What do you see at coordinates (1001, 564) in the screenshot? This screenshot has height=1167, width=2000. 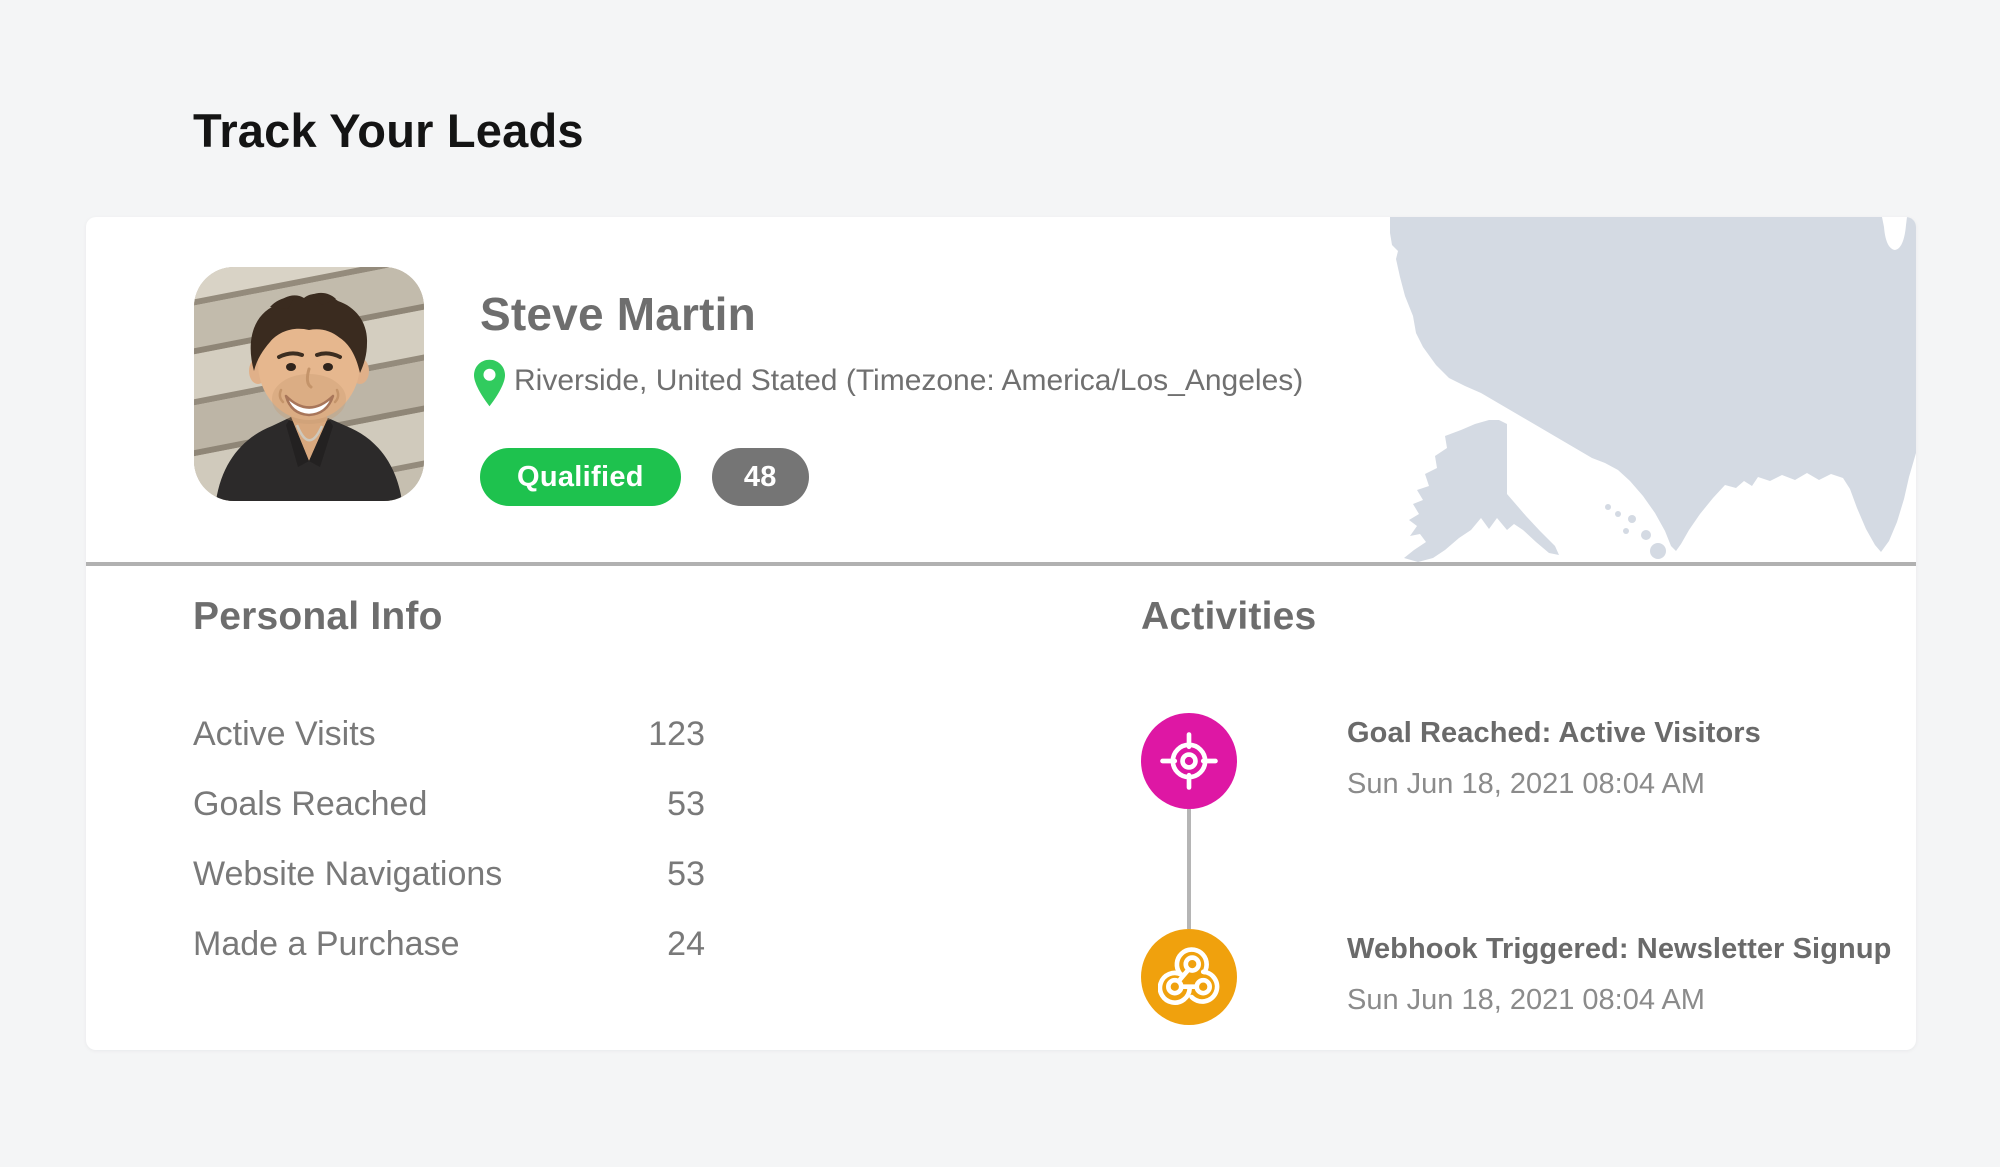 I see `card-divider` at bounding box center [1001, 564].